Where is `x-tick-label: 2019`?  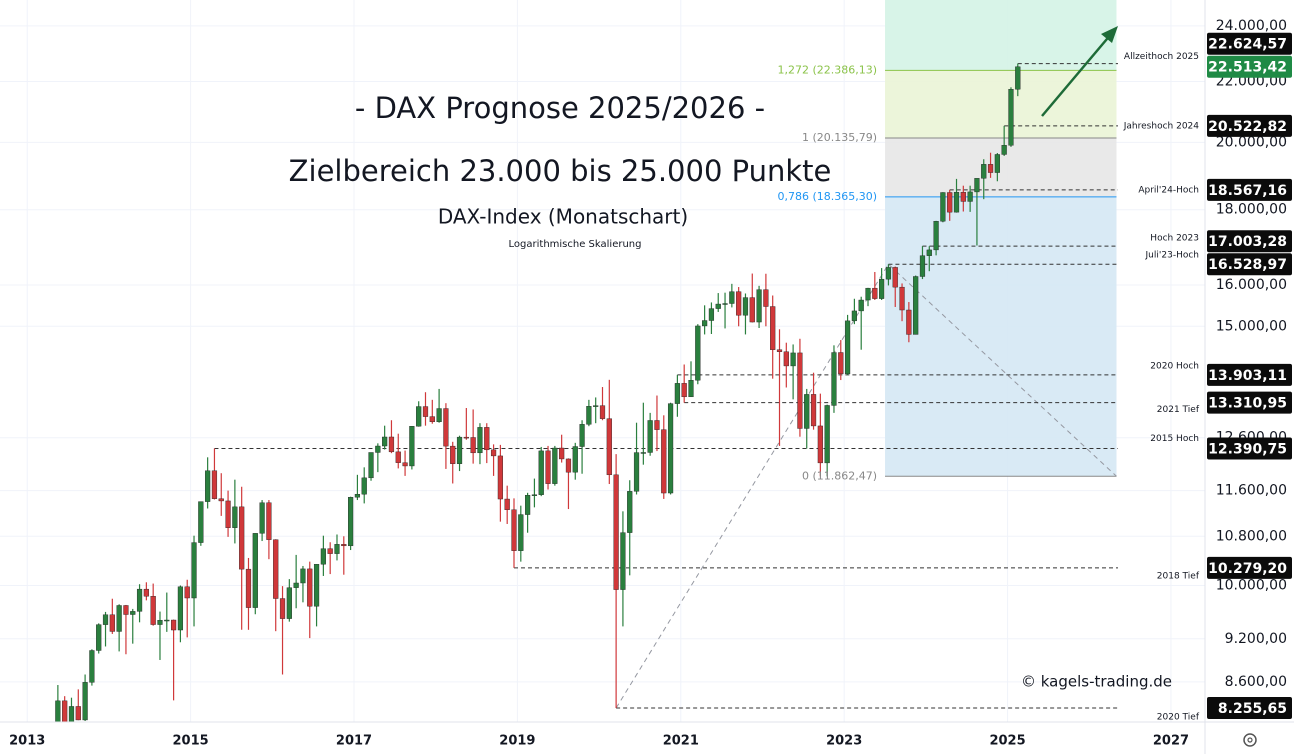
x-tick-label: 2019 is located at coordinates (517, 741).